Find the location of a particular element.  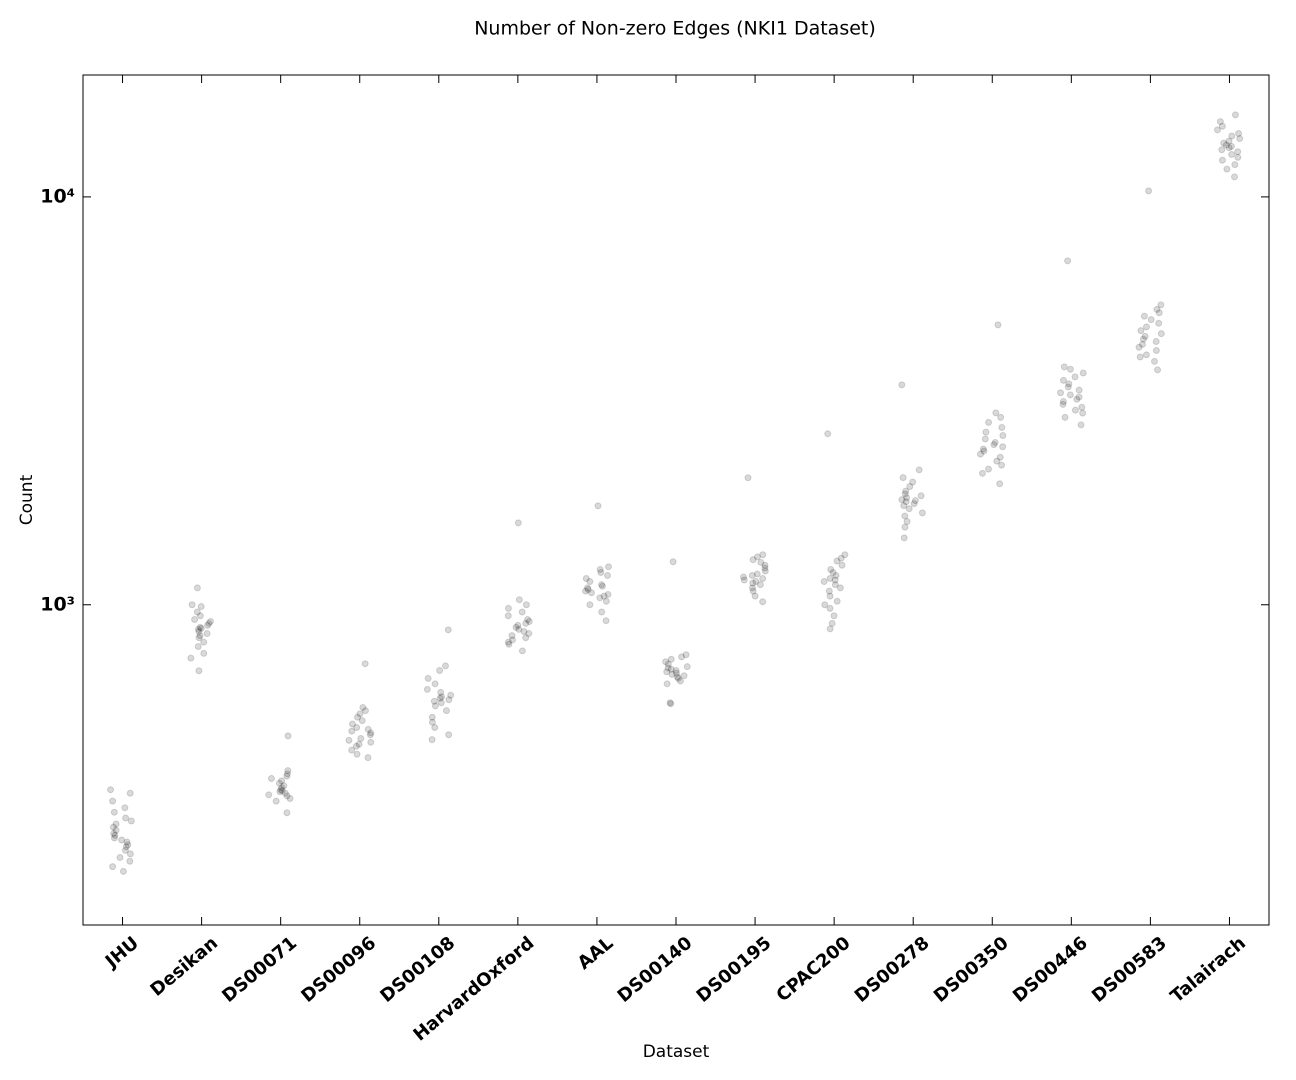

y-tick-label: 10⁴ is located at coordinates (57, 196).